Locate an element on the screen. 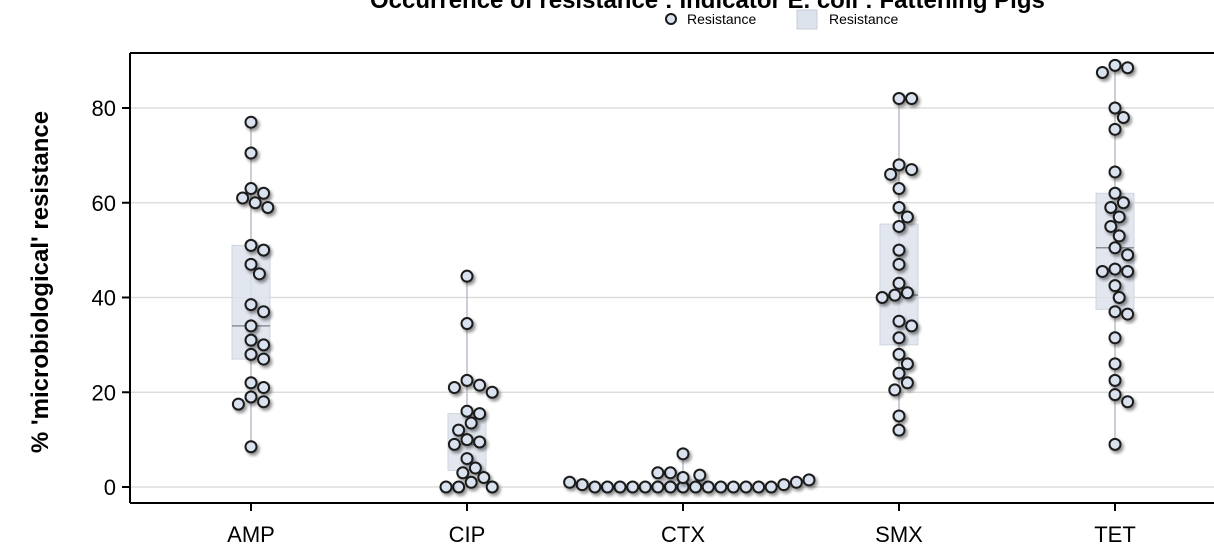  y-tick-label: 80 is located at coordinates (104, 108).